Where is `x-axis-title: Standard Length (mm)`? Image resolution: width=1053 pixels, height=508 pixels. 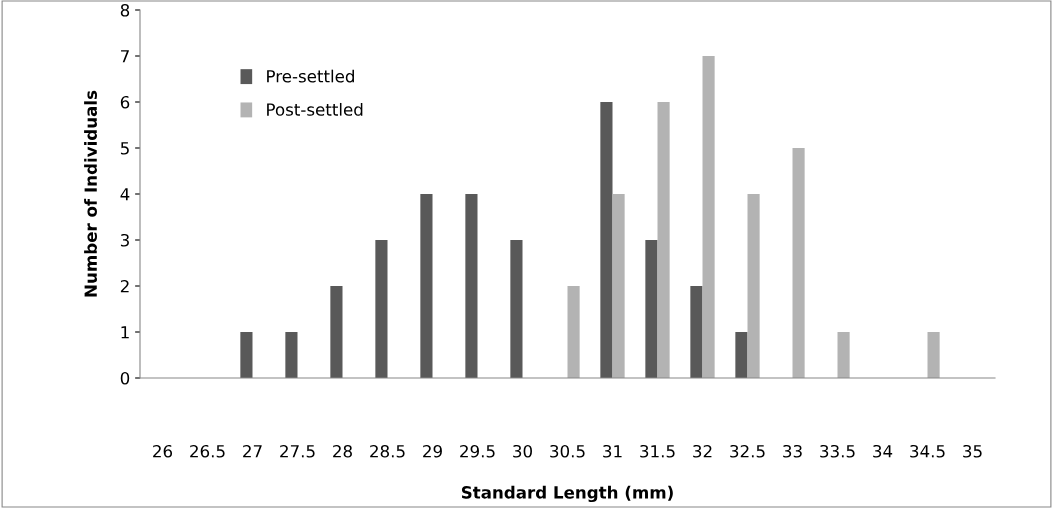
x-axis-title: Standard Length (mm) is located at coordinates (567, 494).